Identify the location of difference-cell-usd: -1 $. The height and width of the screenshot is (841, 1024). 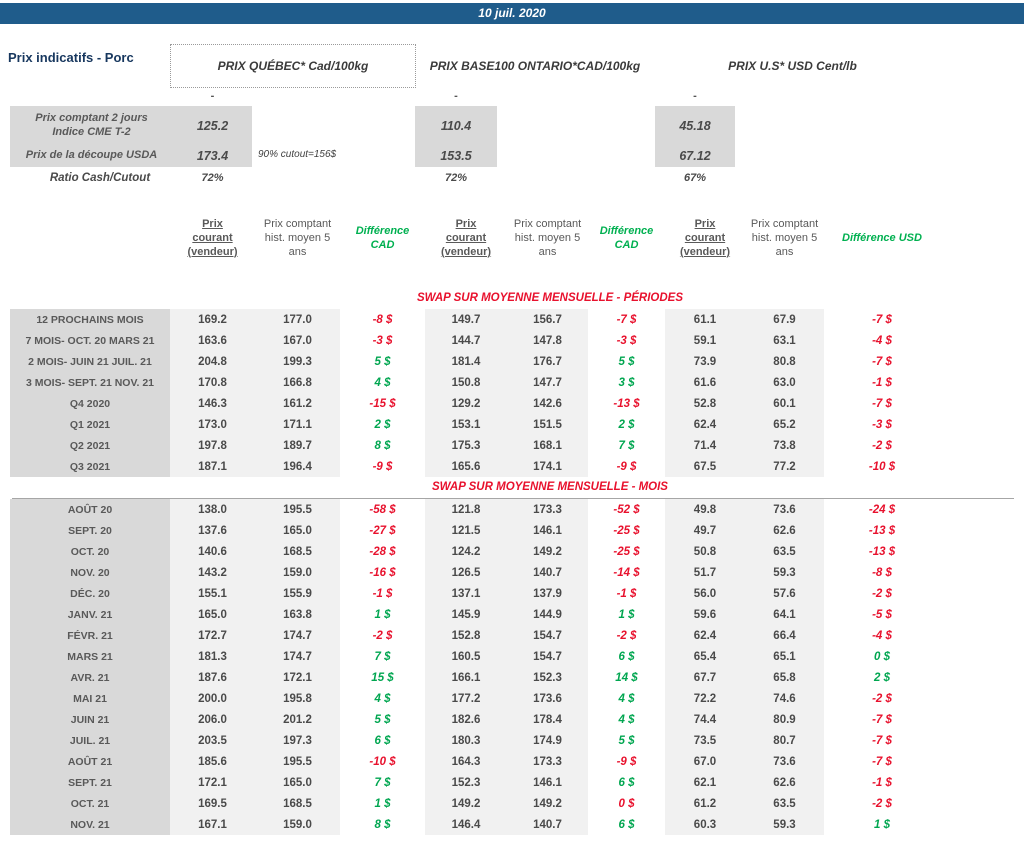
(882, 382).